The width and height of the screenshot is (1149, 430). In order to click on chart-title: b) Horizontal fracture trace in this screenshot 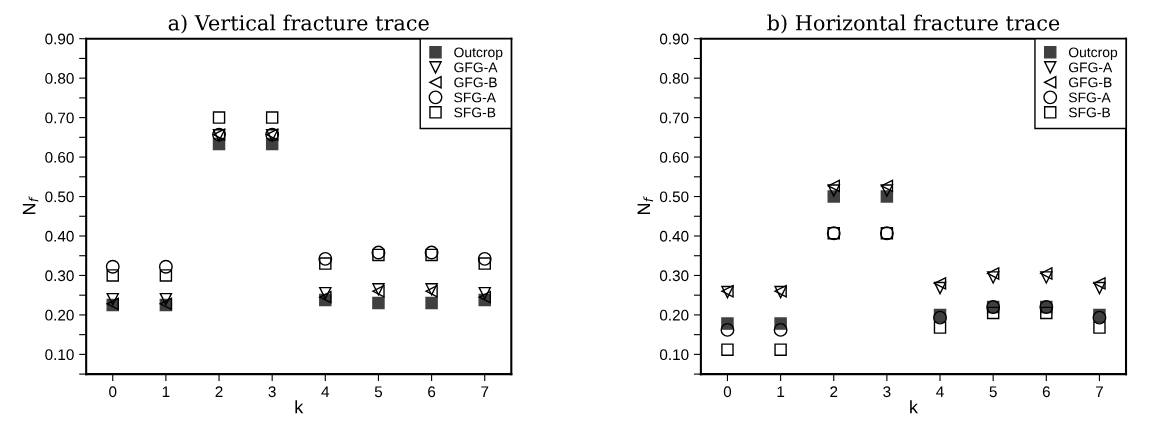, I will do `click(913, 24)`.